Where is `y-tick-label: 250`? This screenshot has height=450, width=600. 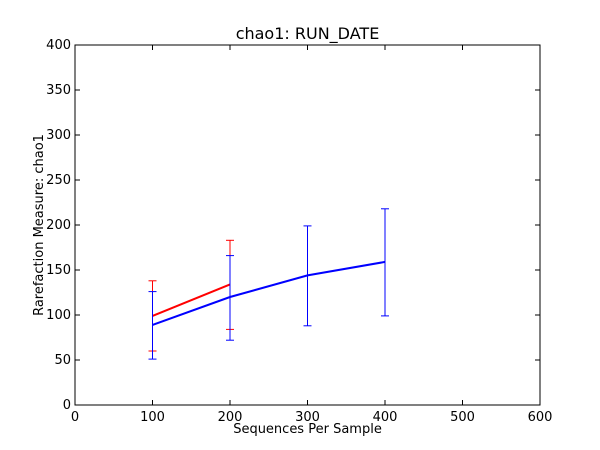 y-tick-label: 250 is located at coordinates (58, 180).